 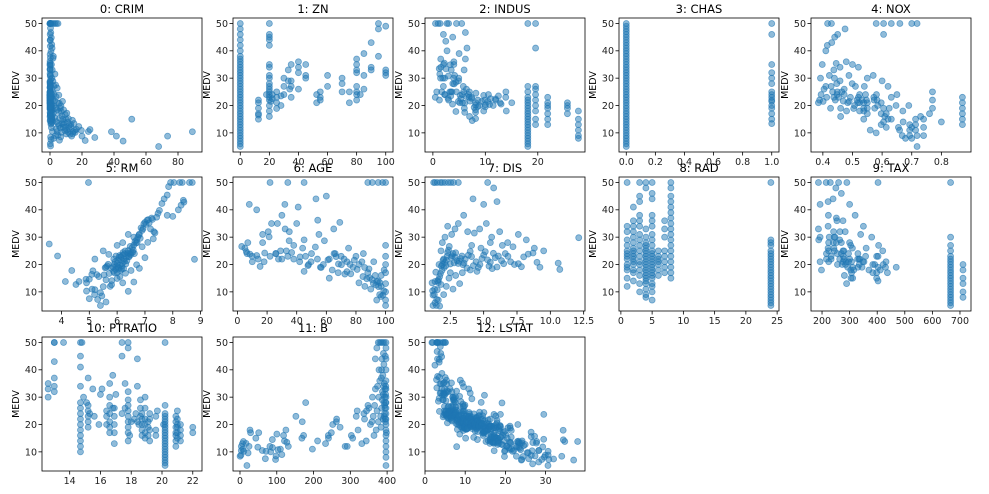 I want to click on x-tick-label: 8, so click(x=173, y=321).